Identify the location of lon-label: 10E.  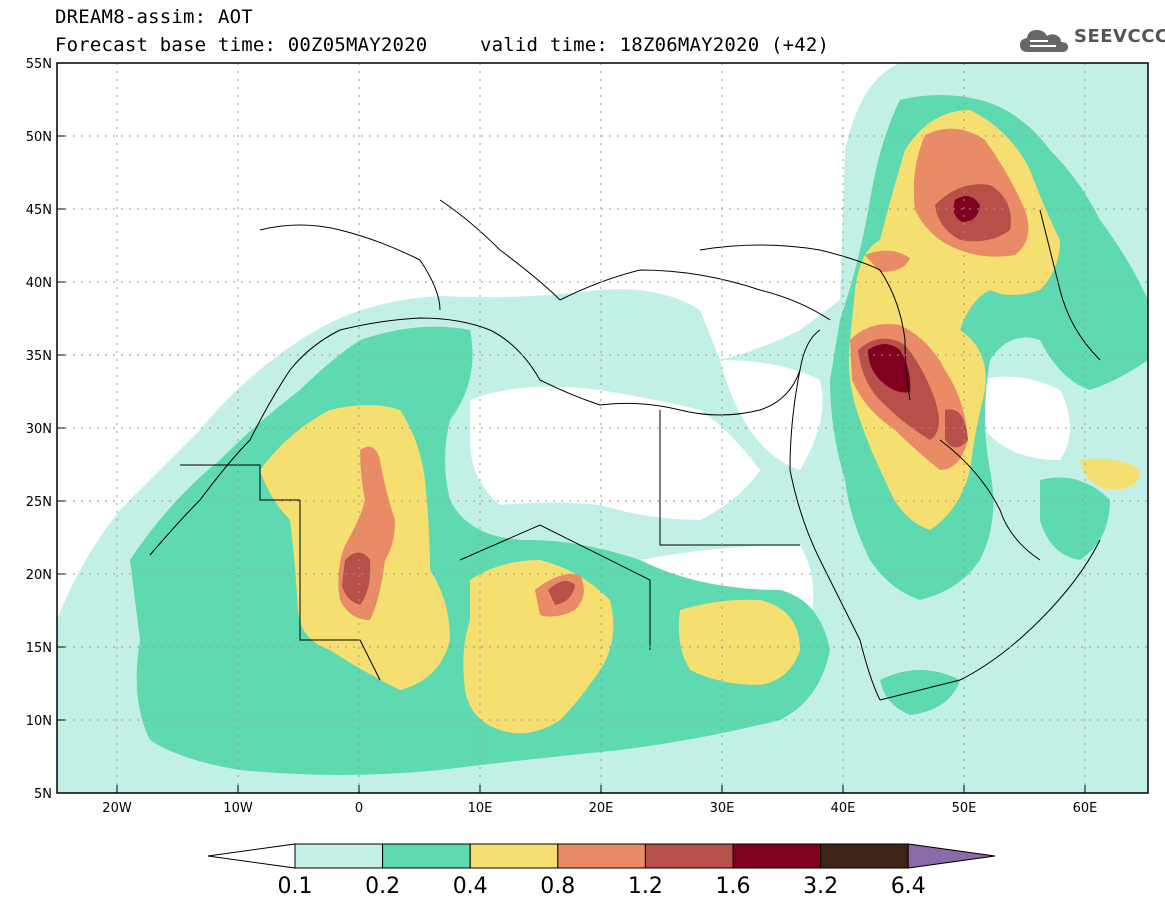
(480, 808).